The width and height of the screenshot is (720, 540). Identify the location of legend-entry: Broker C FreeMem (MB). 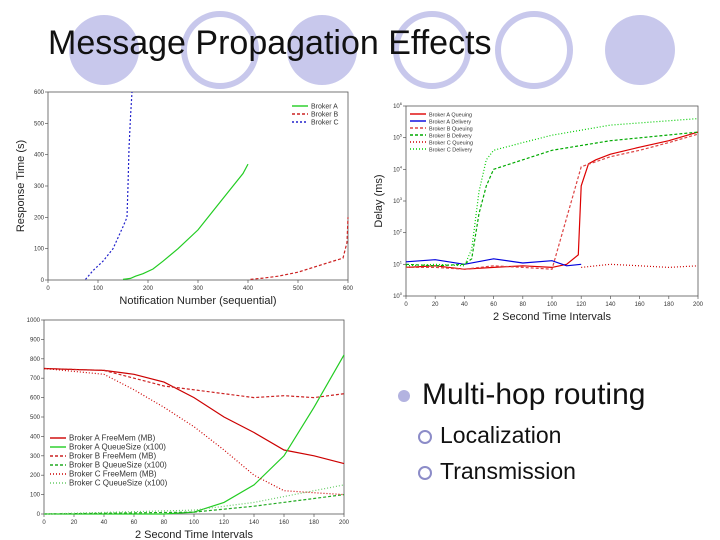
(113, 474).